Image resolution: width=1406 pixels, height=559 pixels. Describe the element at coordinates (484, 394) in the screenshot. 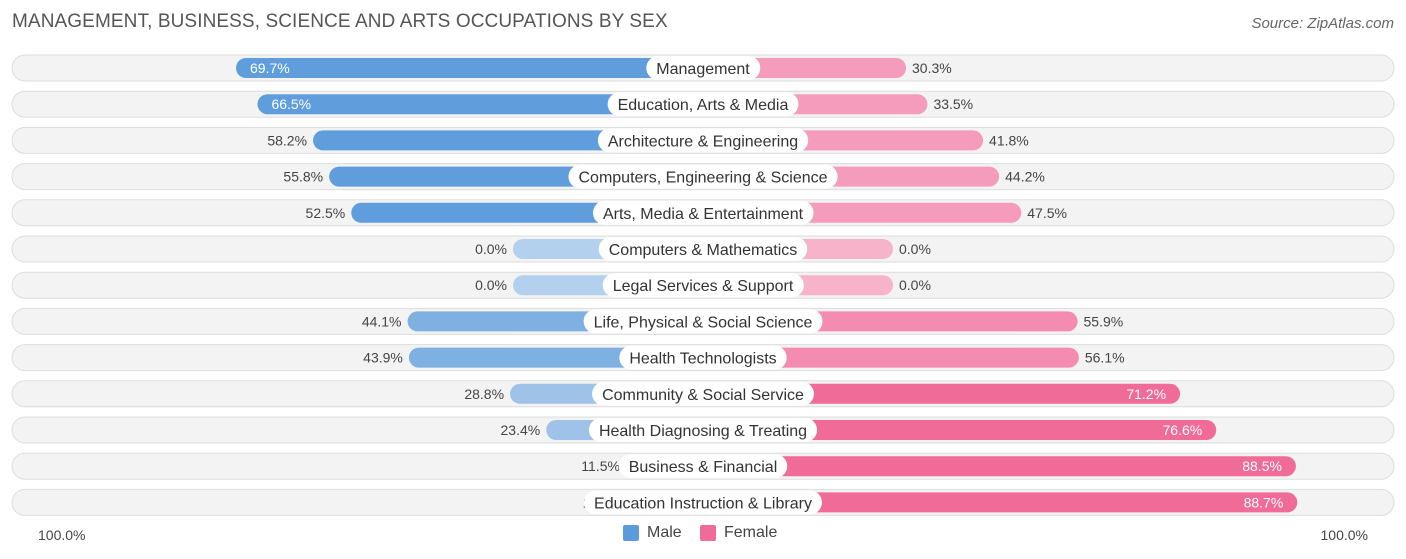

I see `male-value-label: 28.8%` at that location.